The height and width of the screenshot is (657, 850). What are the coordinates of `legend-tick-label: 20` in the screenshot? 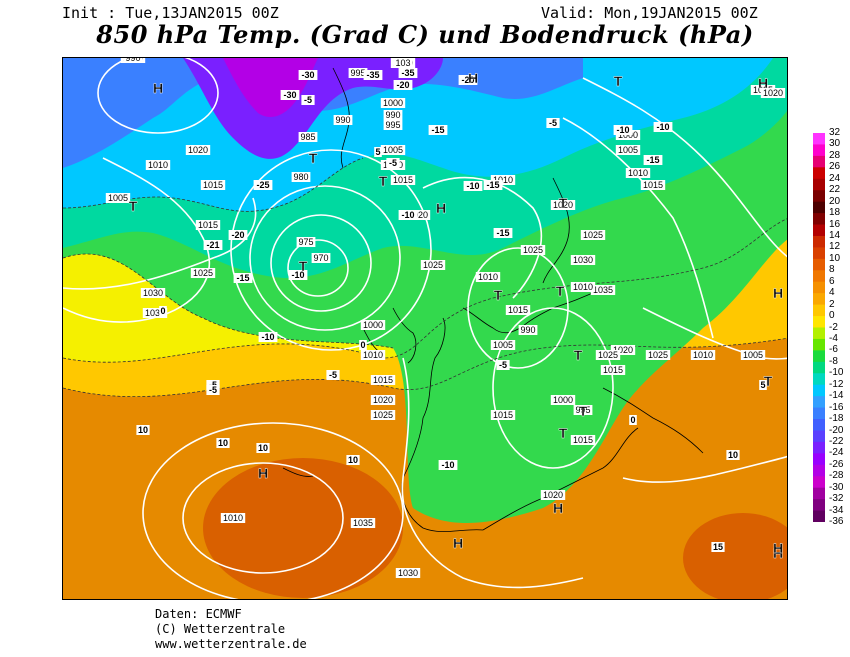 It's located at (835, 201).